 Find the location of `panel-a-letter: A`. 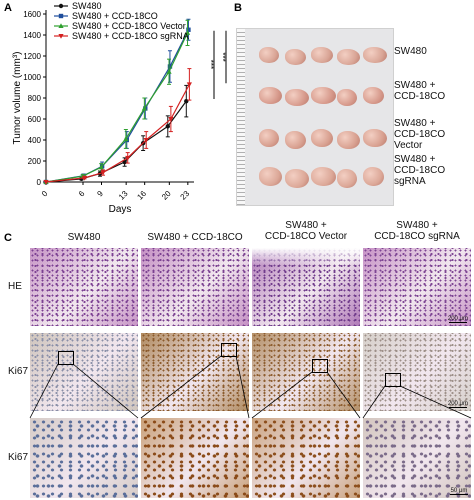

panel-a-letter: A is located at coordinates (8, 8).